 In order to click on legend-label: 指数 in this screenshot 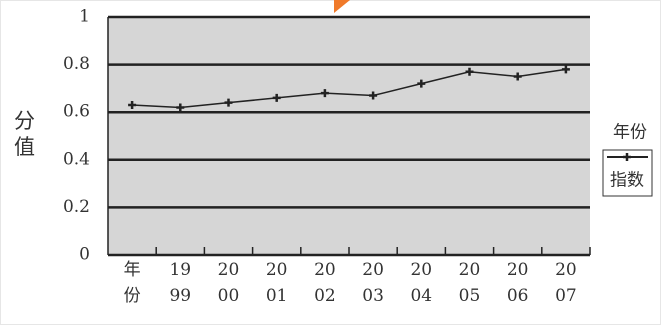, I will do `click(627, 181)`.